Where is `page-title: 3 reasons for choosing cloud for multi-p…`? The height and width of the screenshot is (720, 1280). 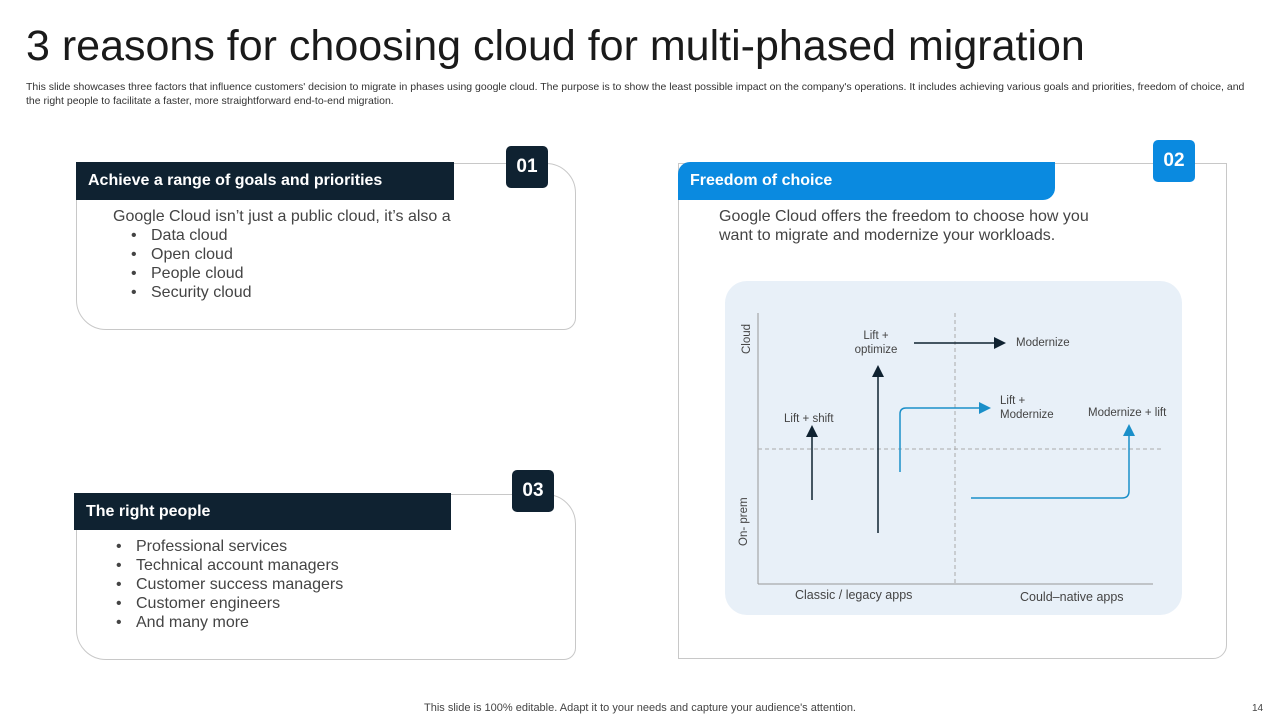
page-title: 3 reasons for choosing cloud for multi-p… is located at coordinates (555, 46).